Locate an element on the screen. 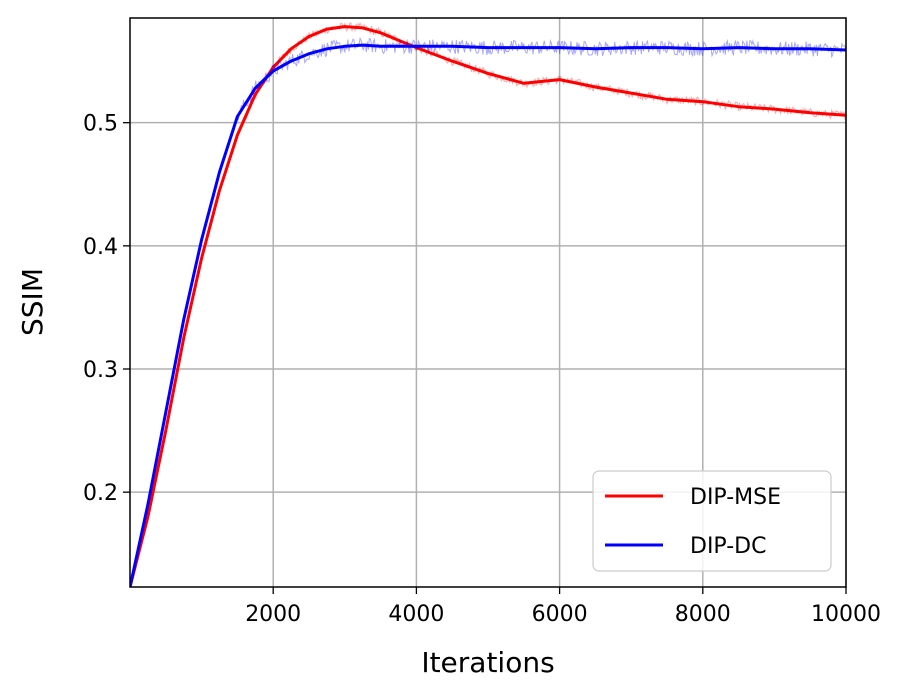 The width and height of the screenshot is (914, 699). x-tick-label: 2000 is located at coordinates (273, 614).